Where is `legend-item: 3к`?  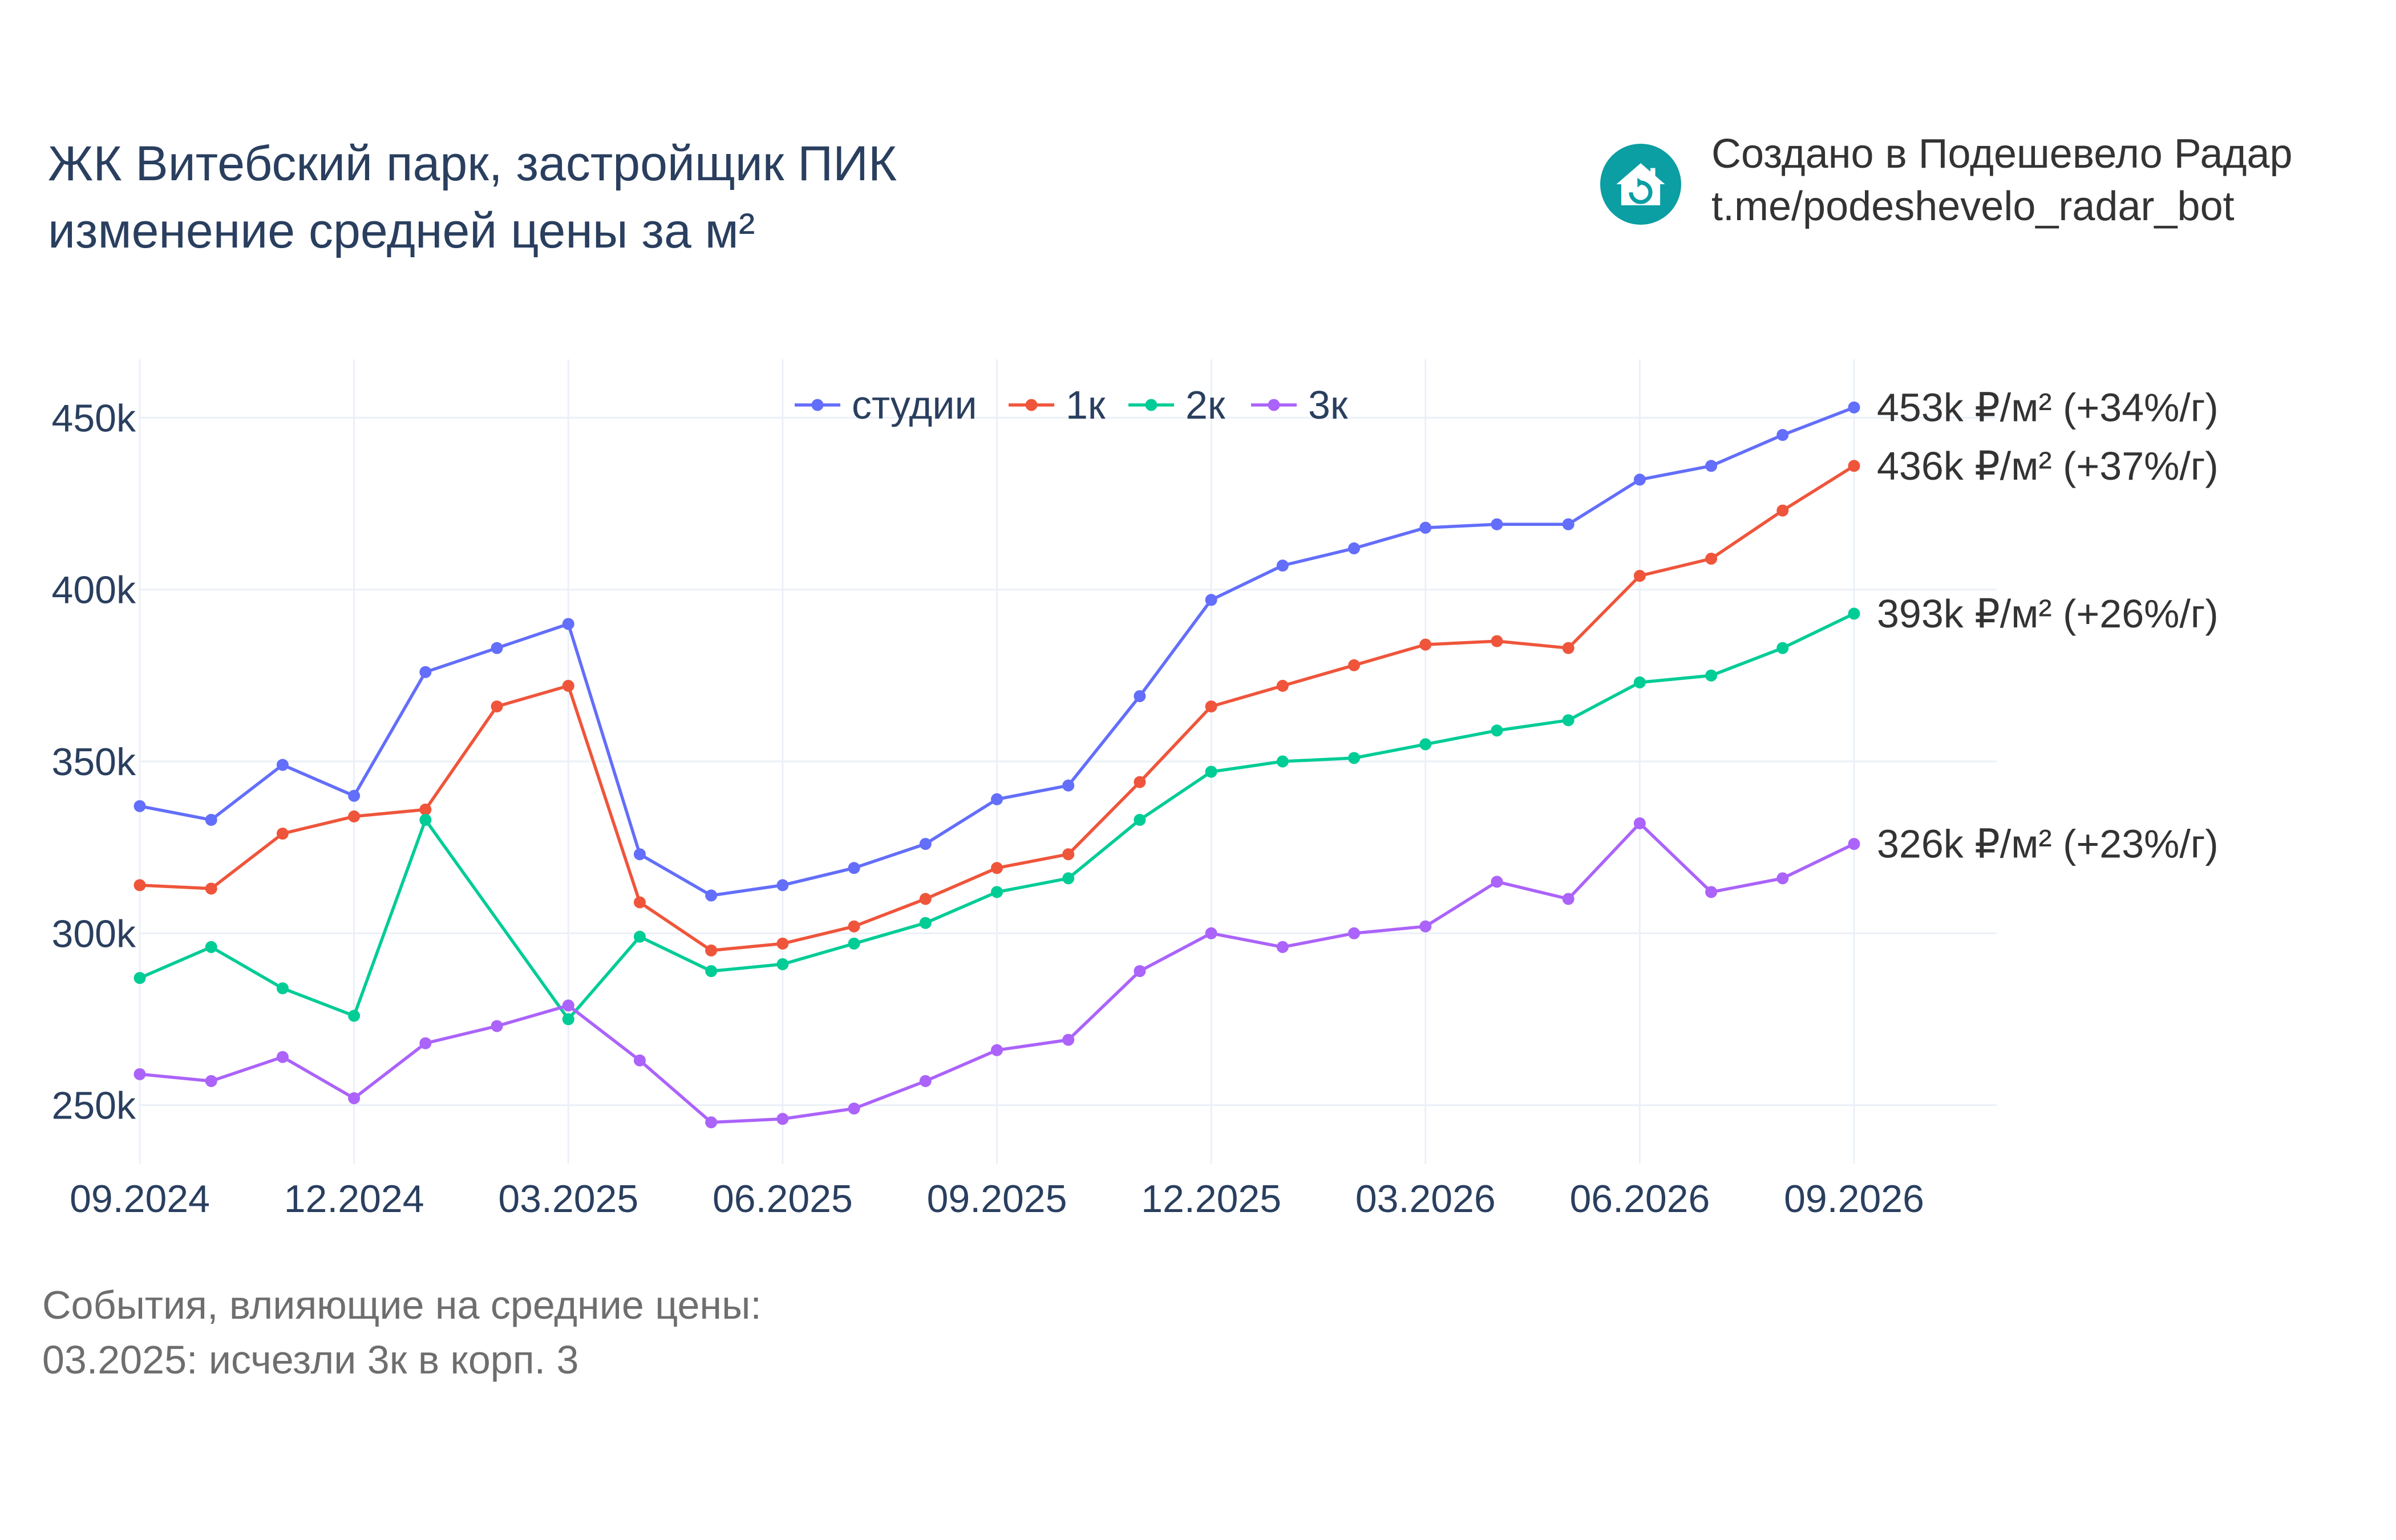 legend-item: 3к is located at coordinates (1300, 405).